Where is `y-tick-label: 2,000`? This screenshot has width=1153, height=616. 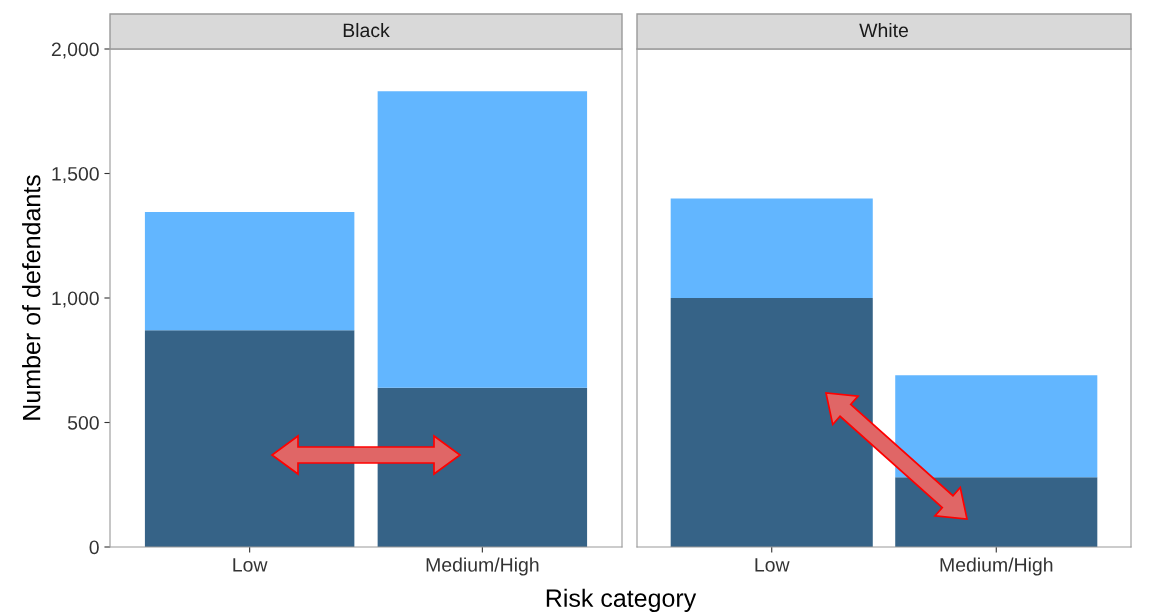 y-tick-label: 2,000 is located at coordinates (75, 50).